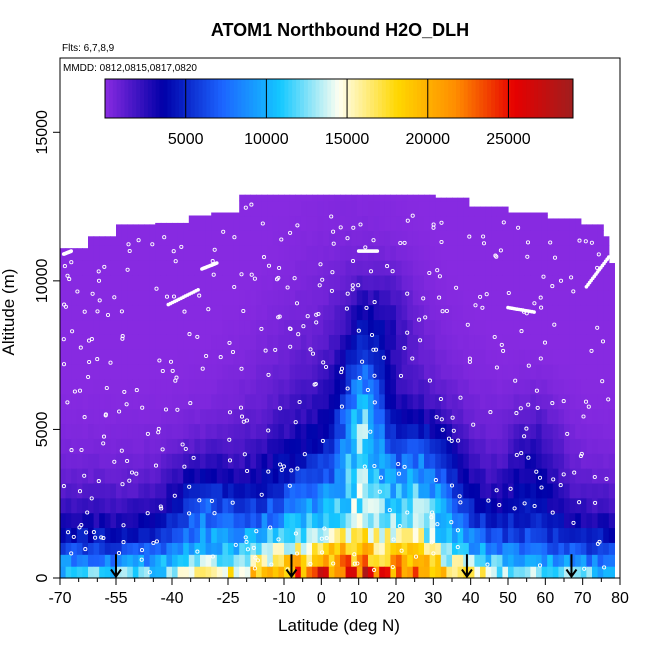 This screenshot has height=650, width=650. Describe the element at coordinates (217, 263) in the screenshot. I see `flight-leg-point` at that location.